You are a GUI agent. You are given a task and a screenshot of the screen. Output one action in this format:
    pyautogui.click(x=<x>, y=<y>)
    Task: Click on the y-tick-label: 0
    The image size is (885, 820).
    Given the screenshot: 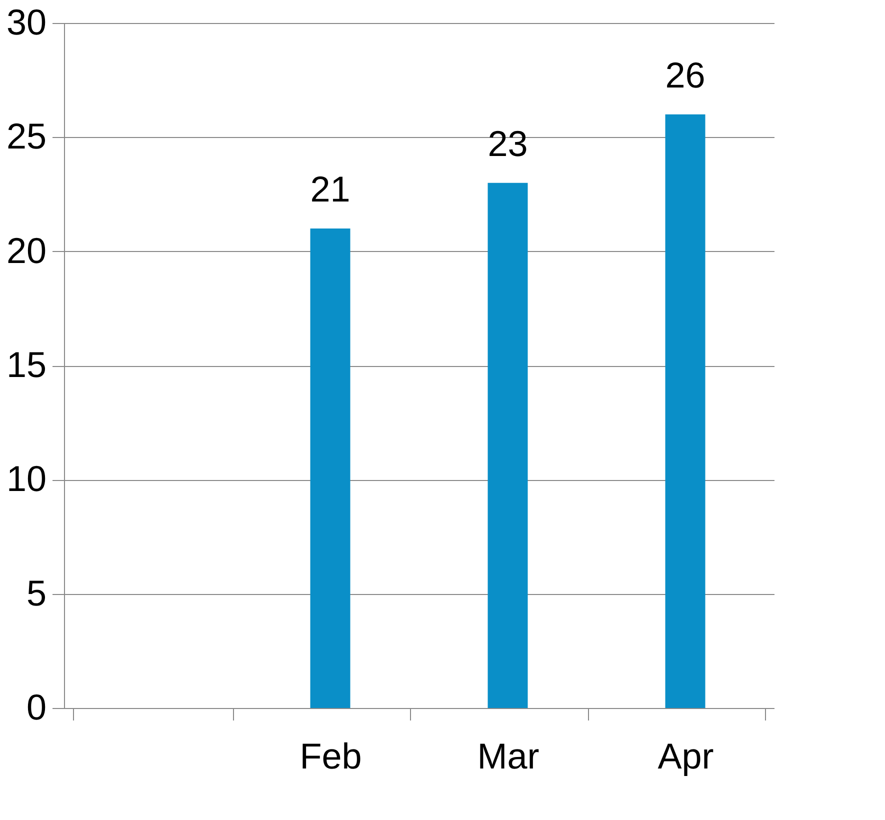 What is the action you would take?
    pyautogui.click(x=36, y=707)
    